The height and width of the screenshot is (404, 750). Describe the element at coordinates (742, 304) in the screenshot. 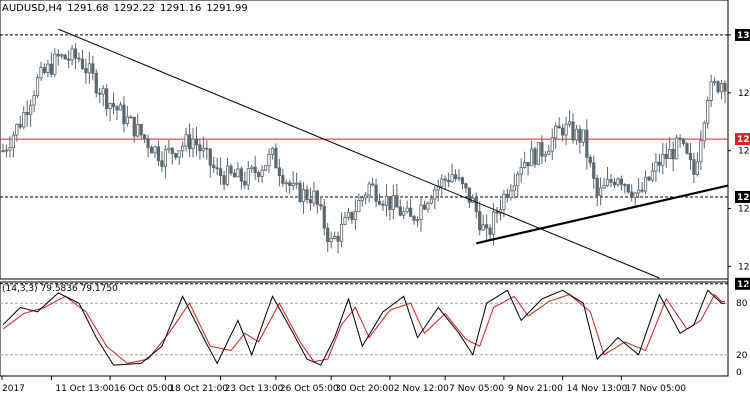

I see `stoch-axis-label: 80` at that location.